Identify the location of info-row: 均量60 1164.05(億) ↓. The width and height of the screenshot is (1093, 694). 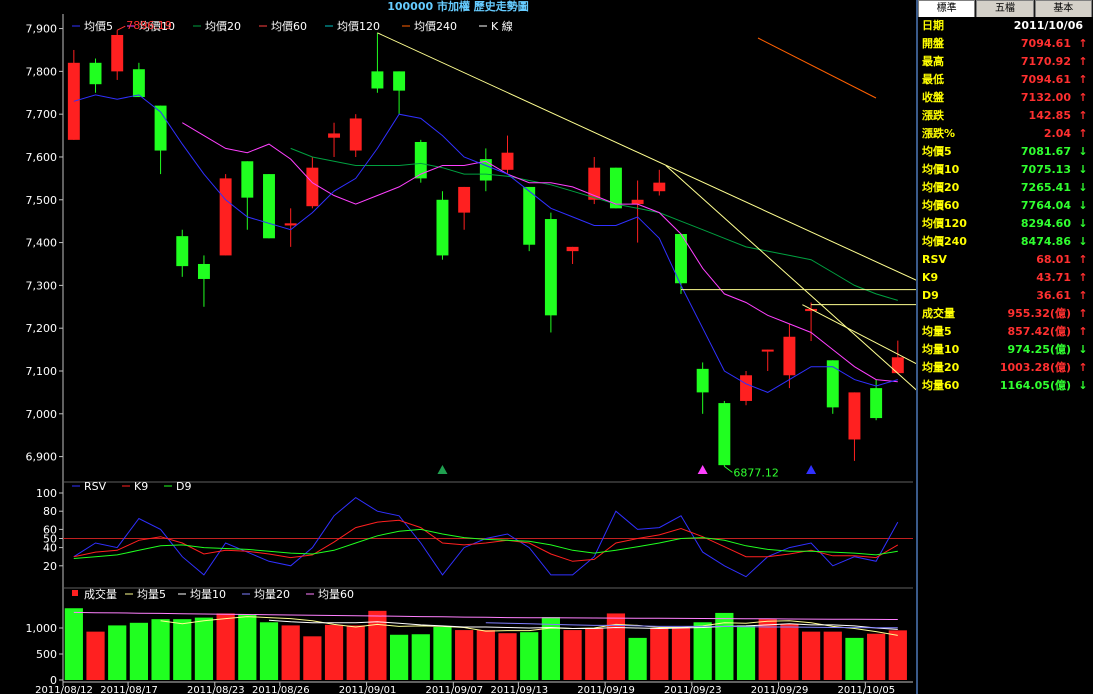
(1005, 386).